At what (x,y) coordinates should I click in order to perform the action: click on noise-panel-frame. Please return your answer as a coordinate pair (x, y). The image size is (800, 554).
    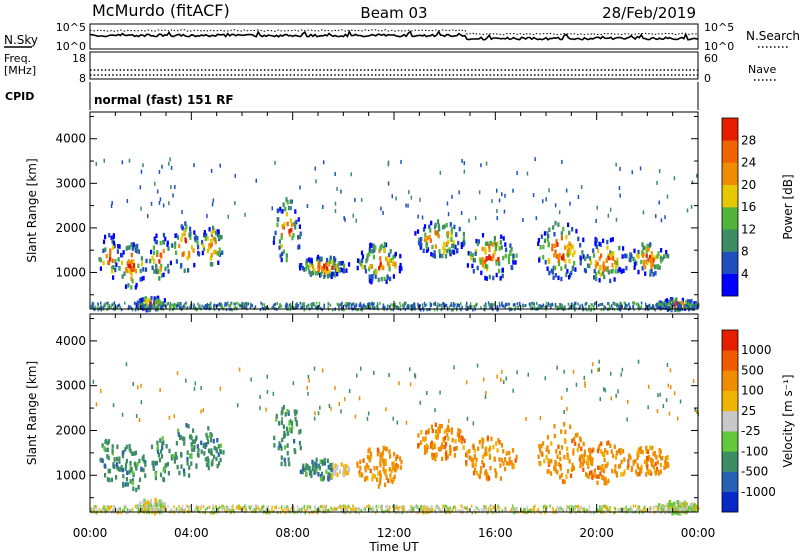
    Looking at the image, I should click on (394, 36).